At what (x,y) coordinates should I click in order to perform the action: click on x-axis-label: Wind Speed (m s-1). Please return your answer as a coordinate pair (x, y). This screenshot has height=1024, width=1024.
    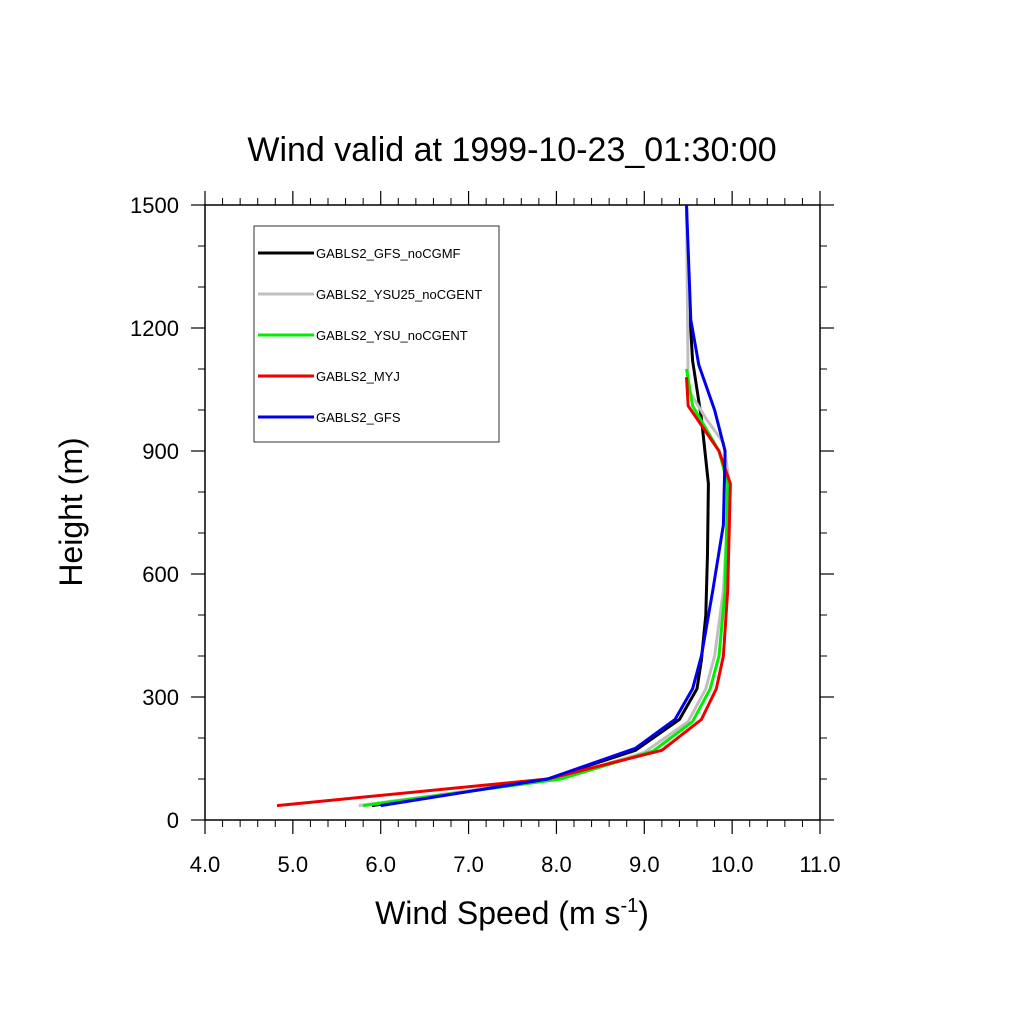
    Looking at the image, I should click on (512, 913).